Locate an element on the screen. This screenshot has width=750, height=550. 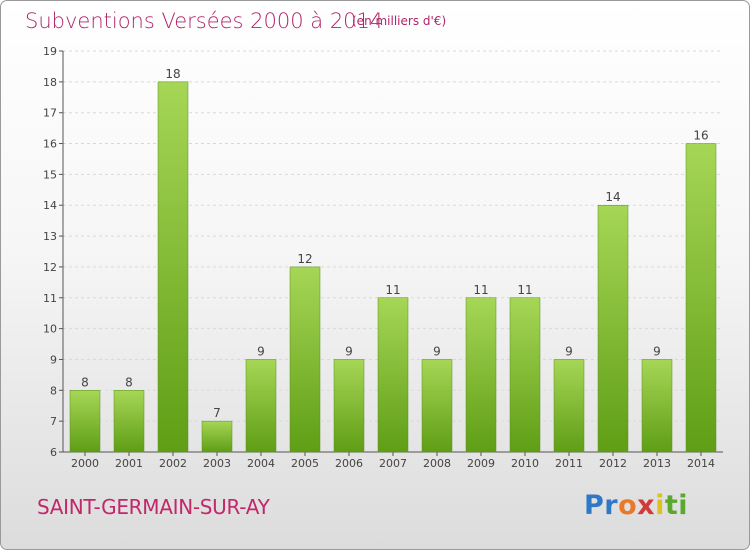
y-tick-label: 9 is located at coordinates (53, 359).